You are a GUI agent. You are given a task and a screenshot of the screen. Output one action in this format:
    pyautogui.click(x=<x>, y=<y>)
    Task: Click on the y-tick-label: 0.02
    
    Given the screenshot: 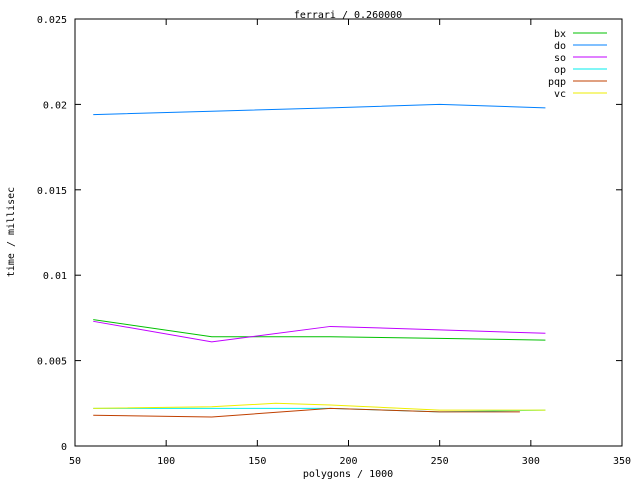 What is the action you would take?
    pyautogui.click(x=55, y=105)
    